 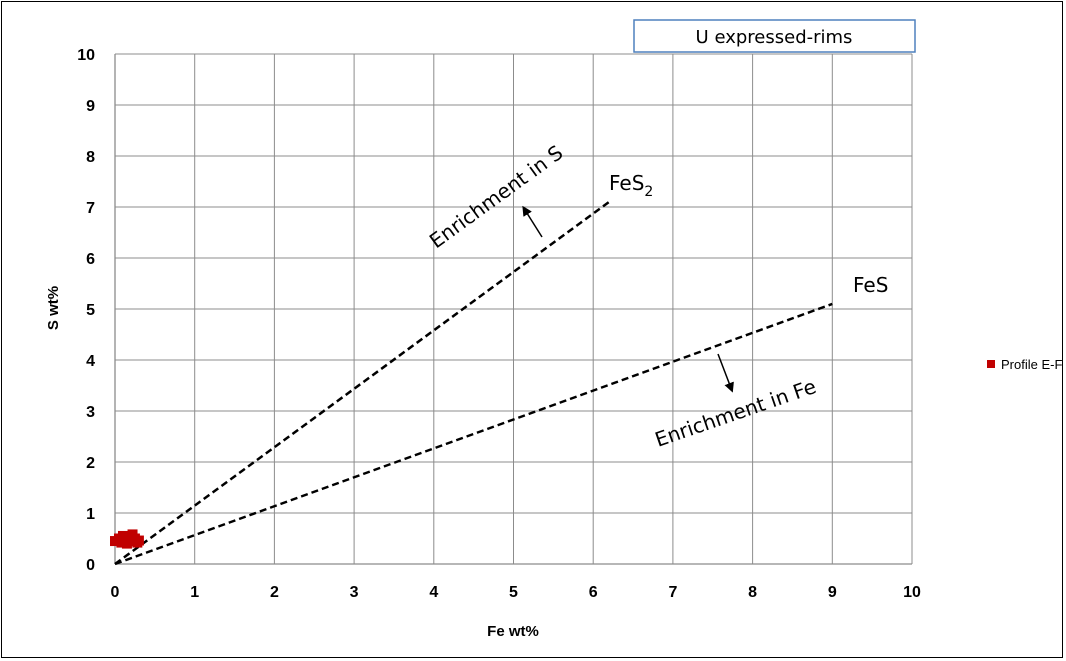 What do you see at coordinates (90, 106) in the screenshot?
I see `y-tick-label: 9` at bounding box center [90, 106].